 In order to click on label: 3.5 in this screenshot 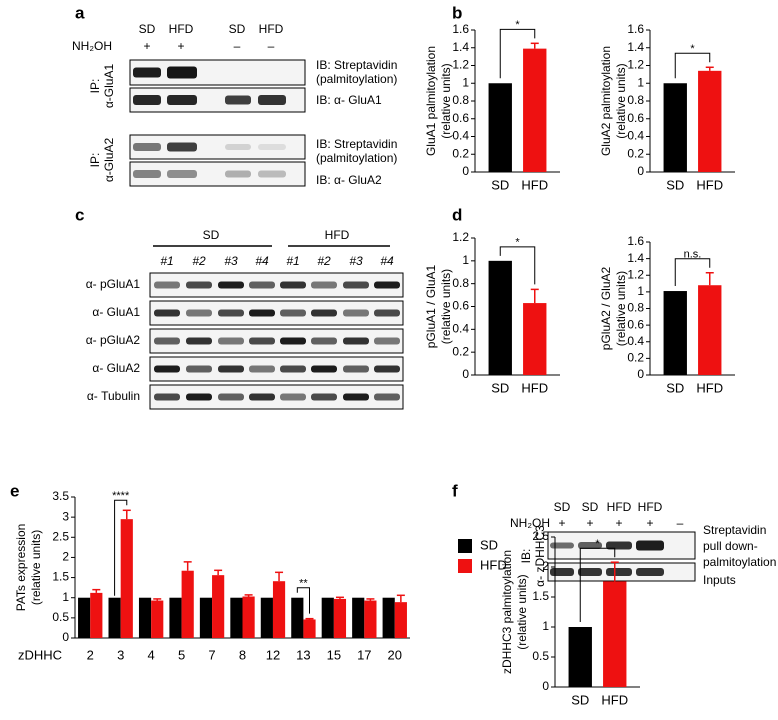, I will do `click(60, 496)`.